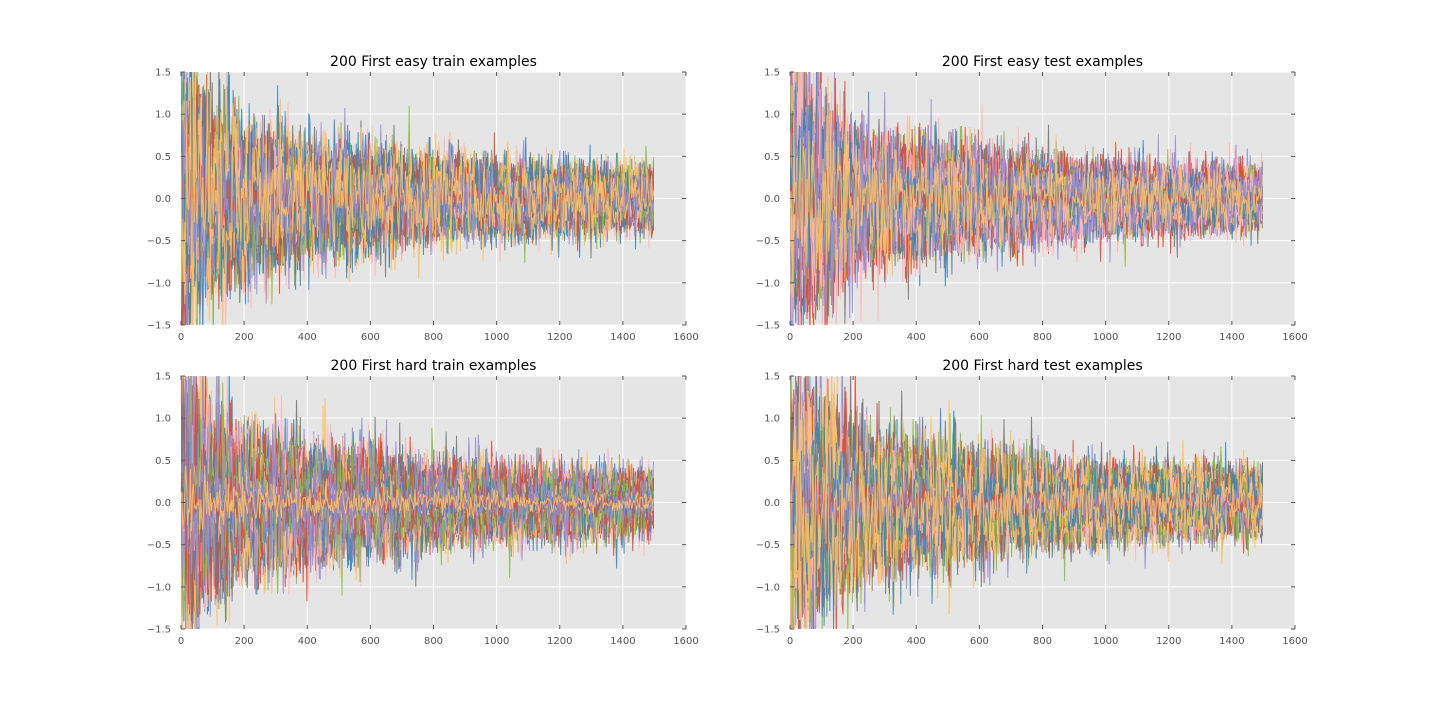 The width and height of the screenshot is (1440, 720). What do you see at coordinates (1042, 62) in the screenshot?
I see `chart-title: 200 First easy test examples` at bounding box center [1042, 62].